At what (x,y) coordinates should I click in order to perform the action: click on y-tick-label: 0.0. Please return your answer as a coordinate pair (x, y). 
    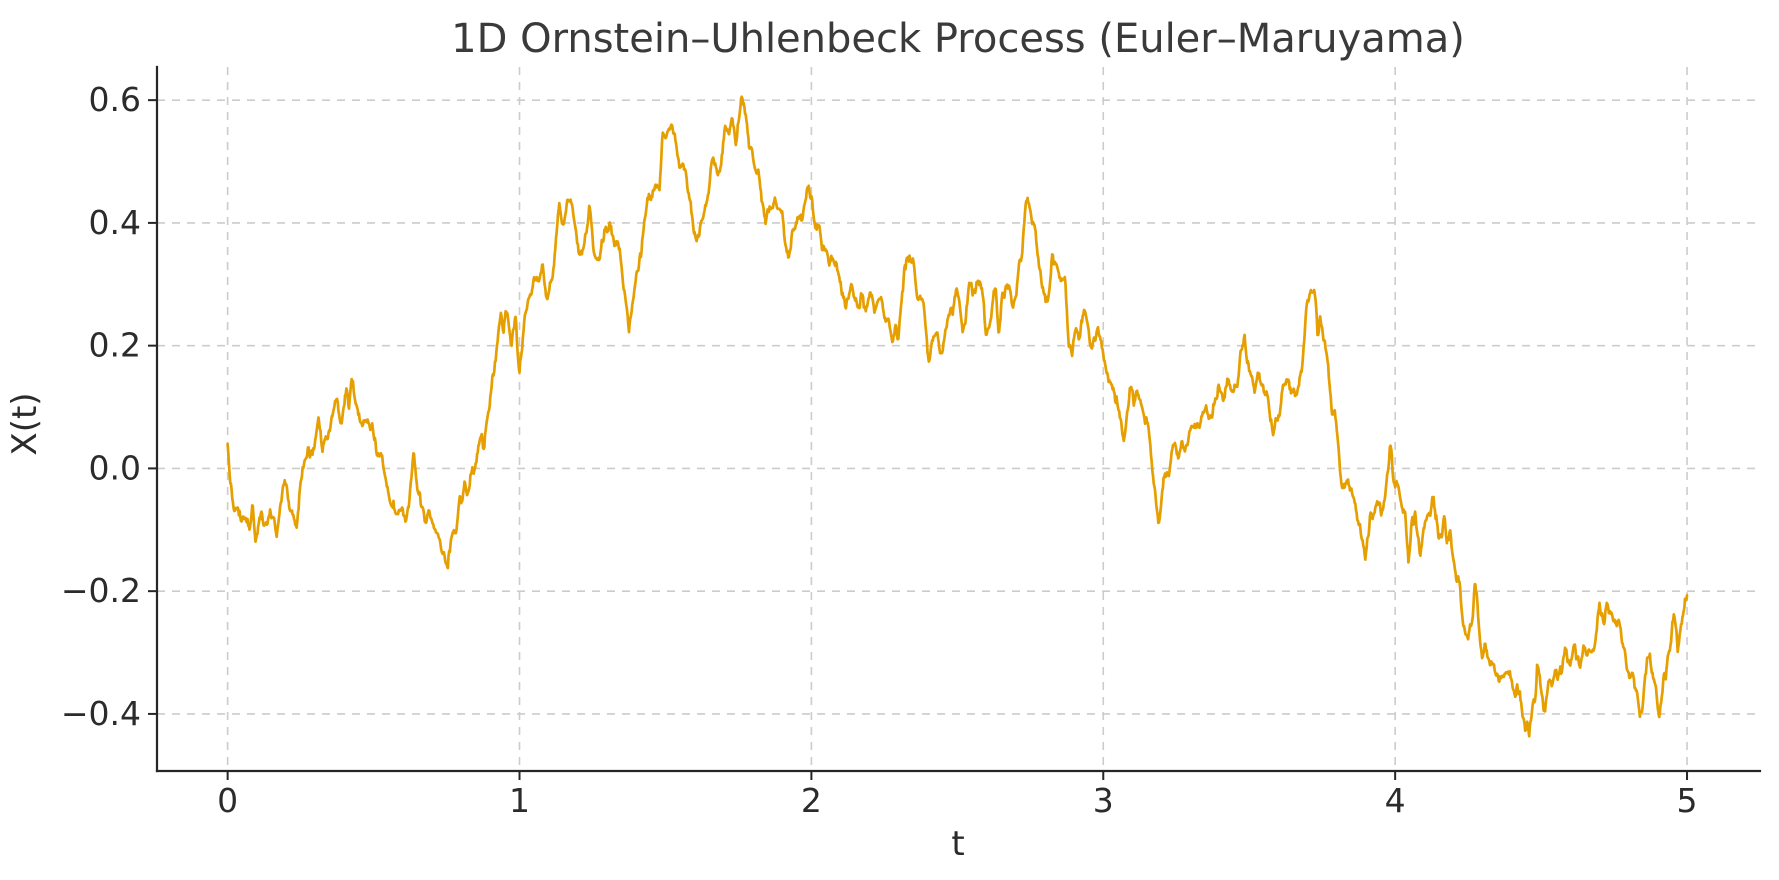
    Looking at the image, I should click on (115, 467).